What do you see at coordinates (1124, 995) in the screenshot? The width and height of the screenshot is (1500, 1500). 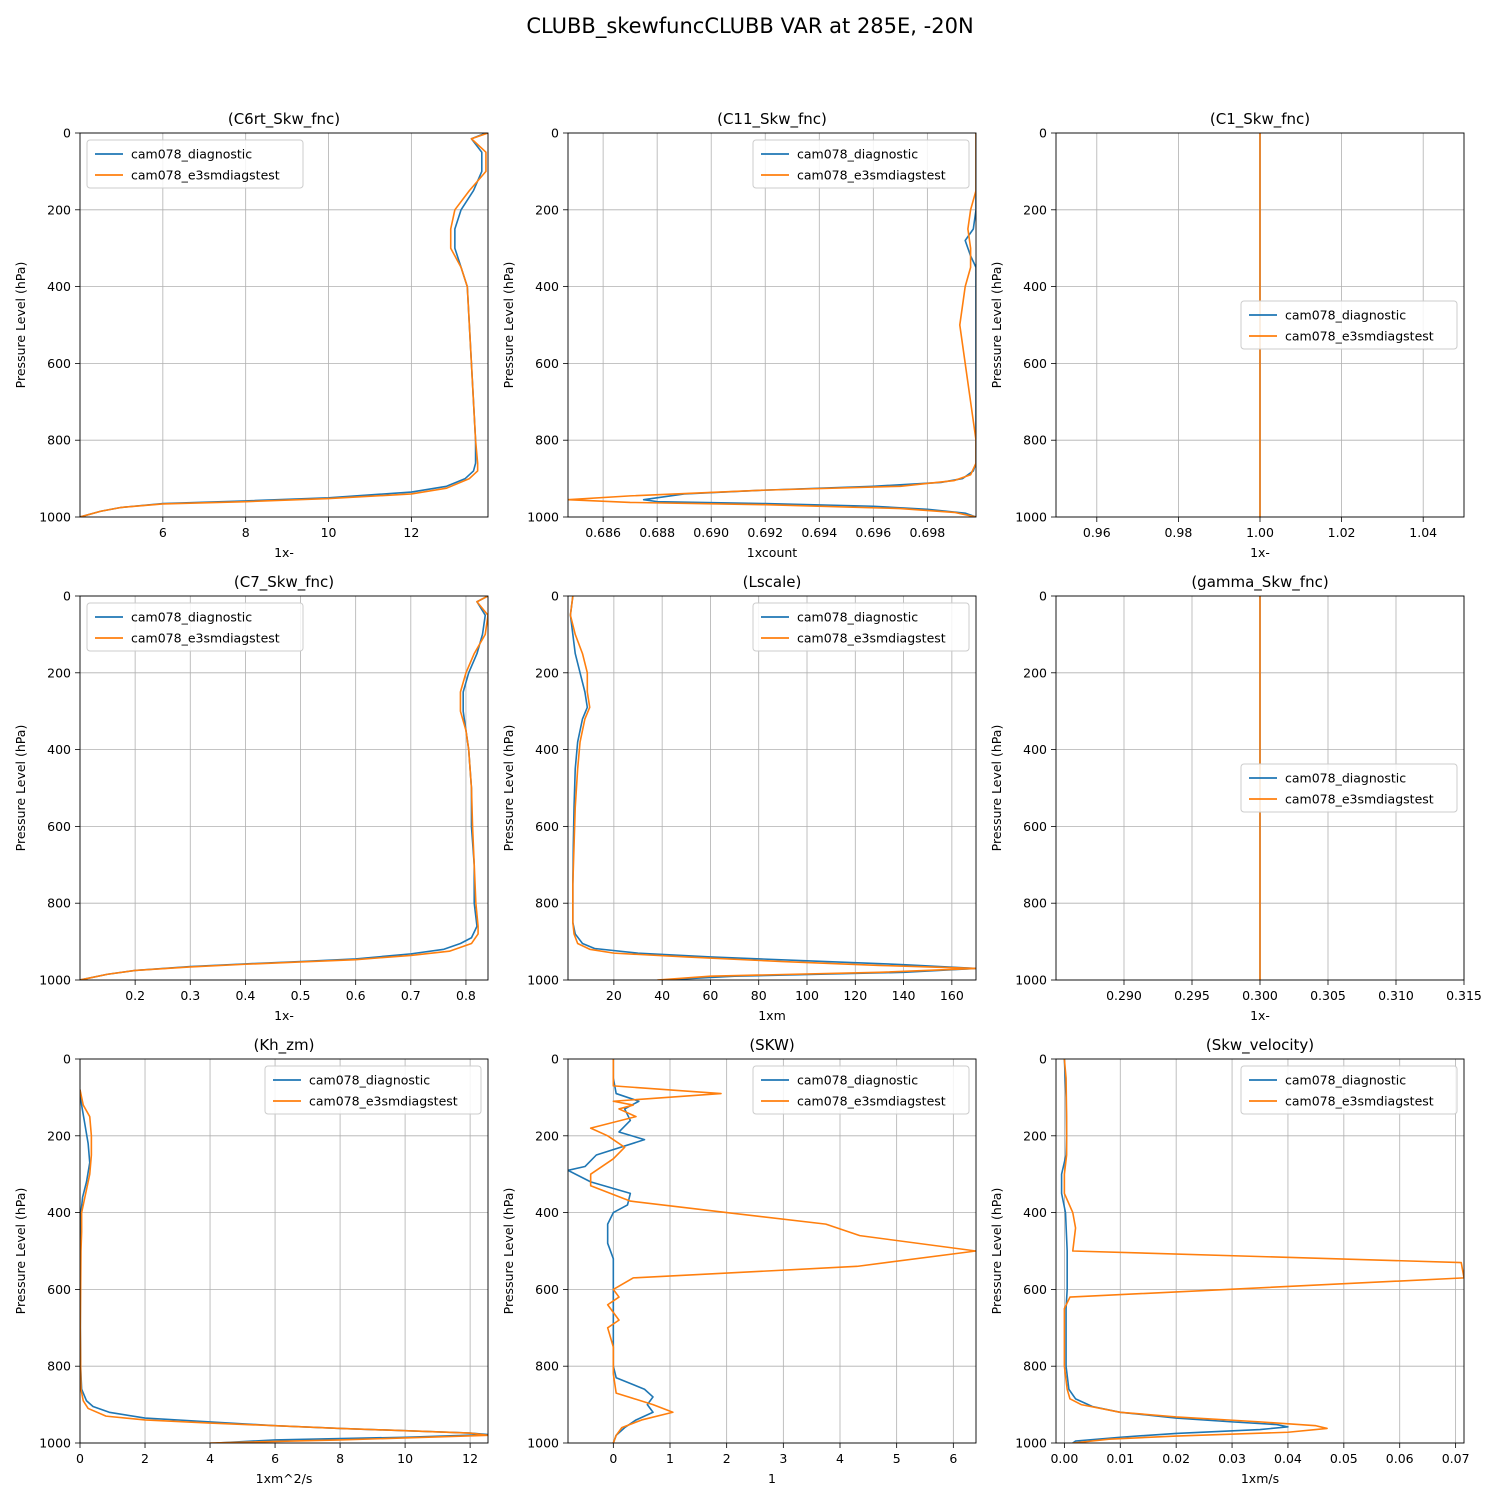 I see `x-tick-label: 0.290` at bounding box center [1124, 995].